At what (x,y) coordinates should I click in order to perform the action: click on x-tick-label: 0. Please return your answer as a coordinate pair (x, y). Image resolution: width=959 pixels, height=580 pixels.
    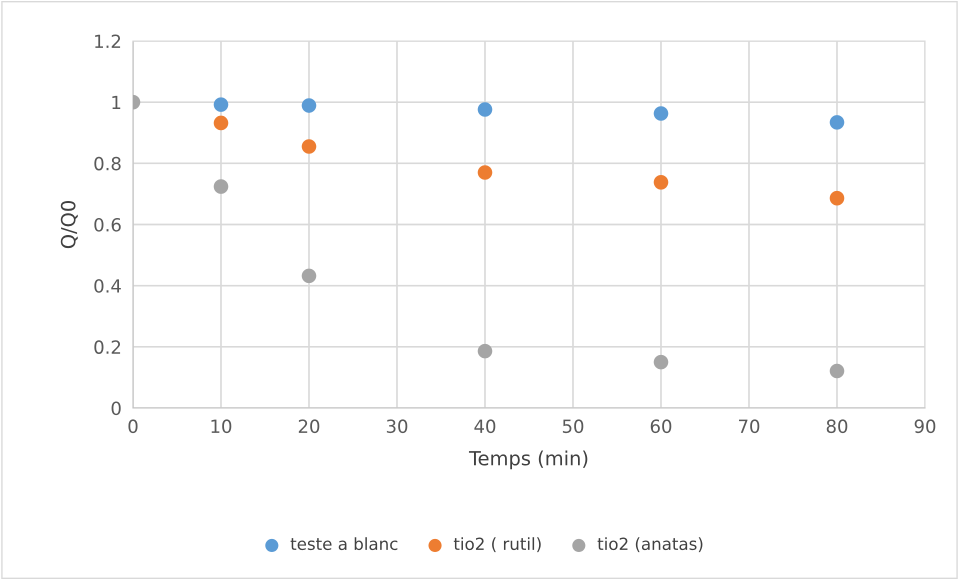
    Looking at the image, I should click on (133, 426).